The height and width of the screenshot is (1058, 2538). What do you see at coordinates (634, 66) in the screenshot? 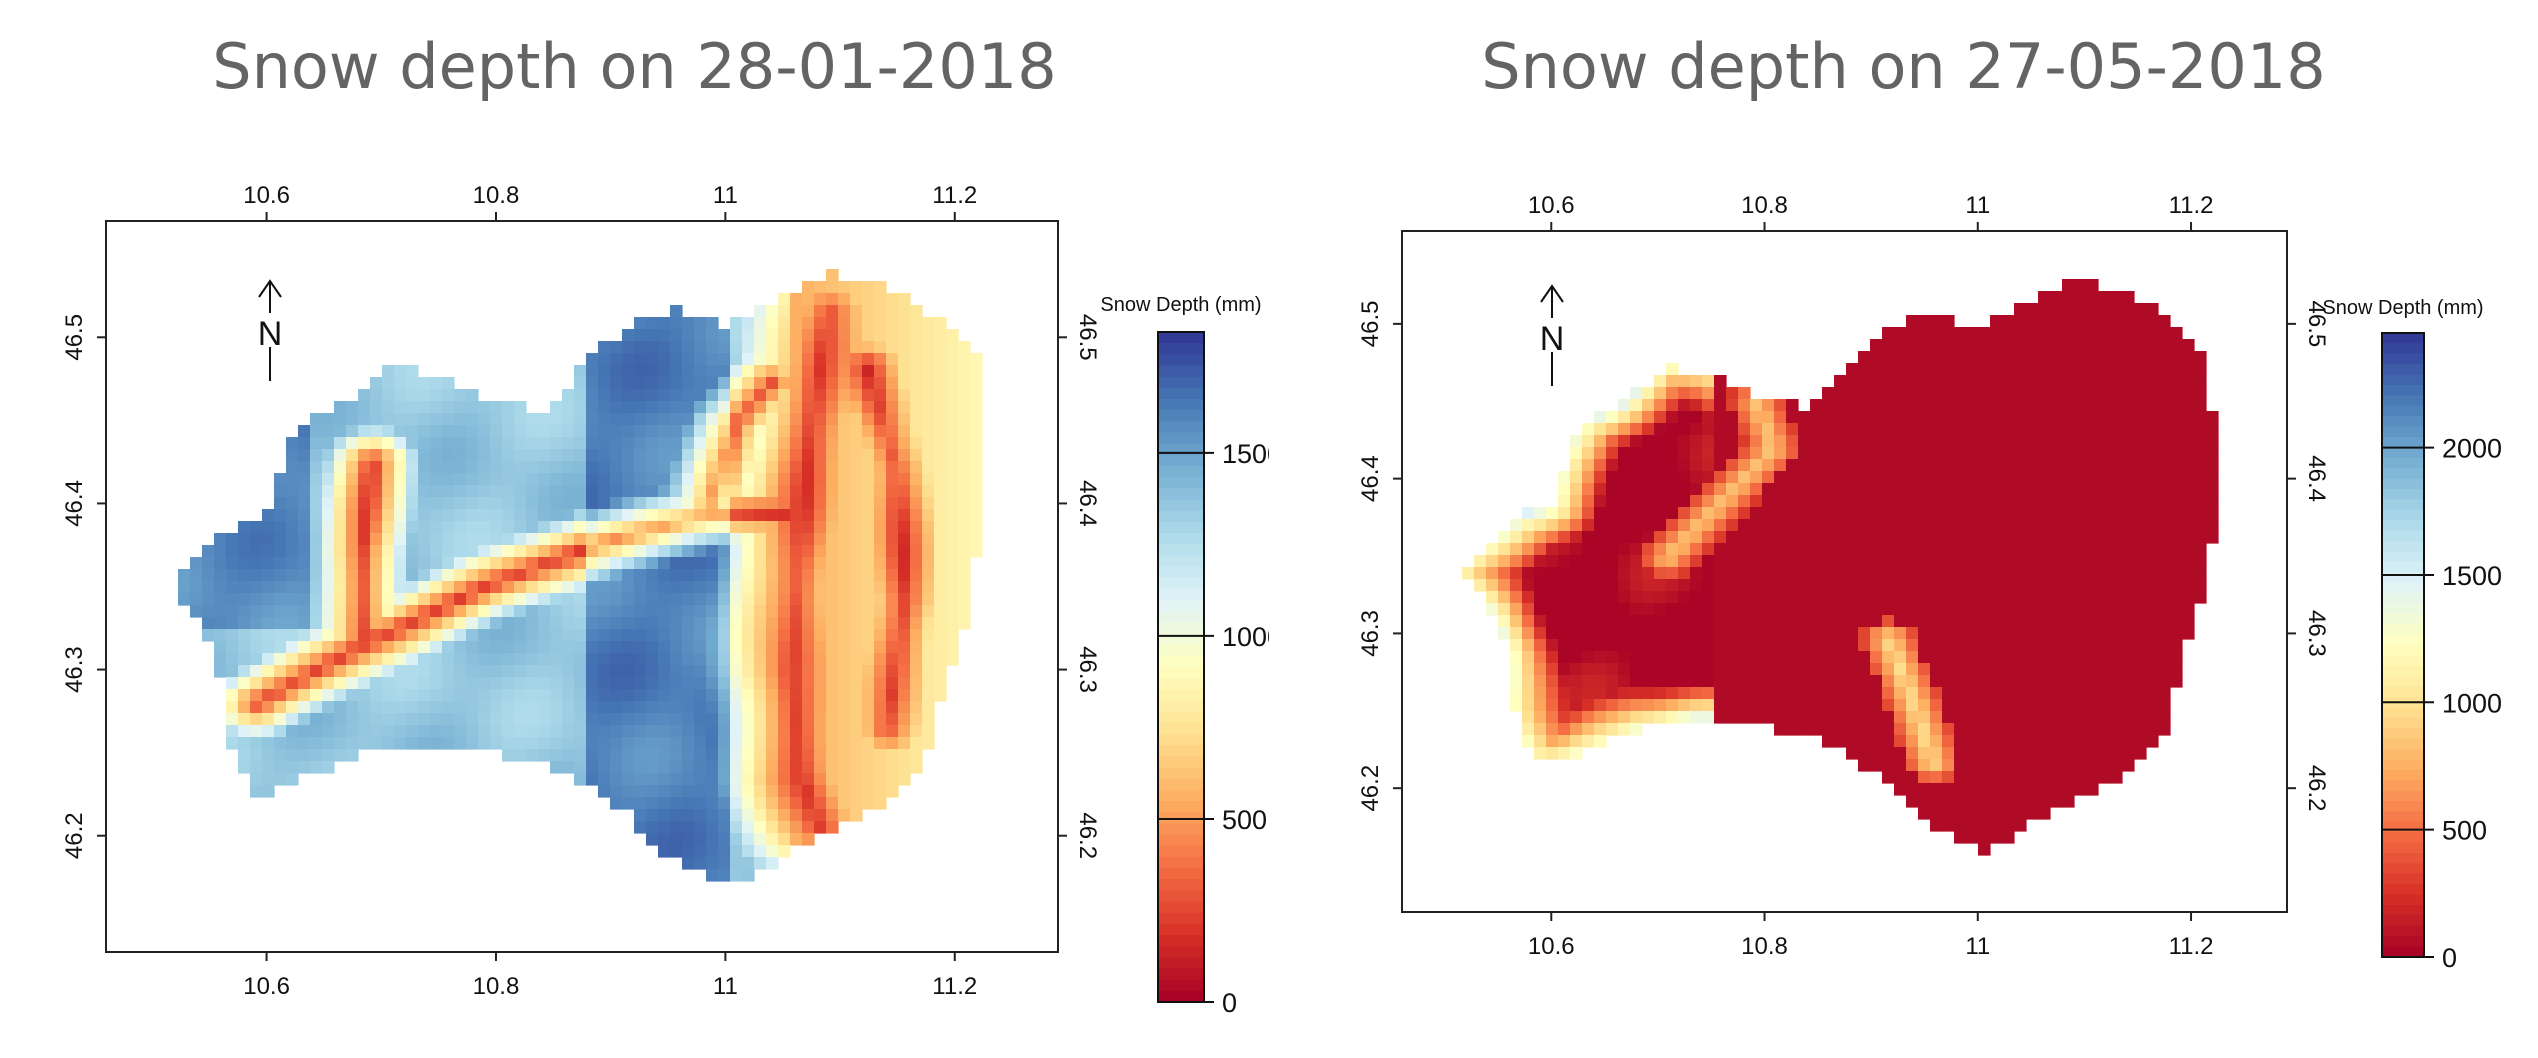
I see `map-title: Snow depth on 28-01-2018` at bounding box center [634, 66].